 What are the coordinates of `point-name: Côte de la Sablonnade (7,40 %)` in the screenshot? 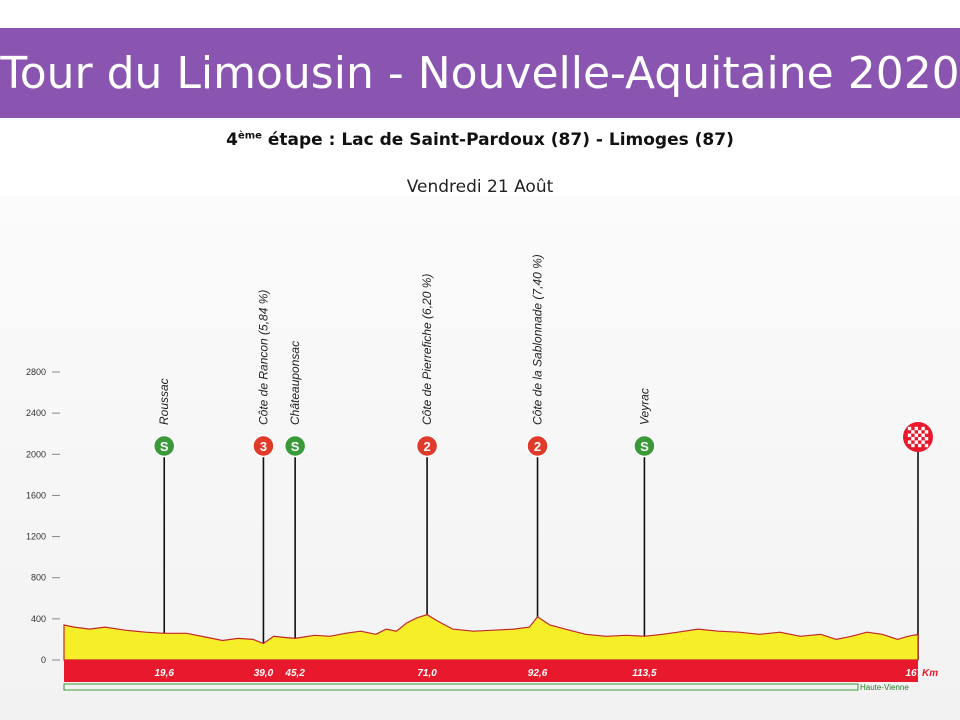 It's located at (538, 339).